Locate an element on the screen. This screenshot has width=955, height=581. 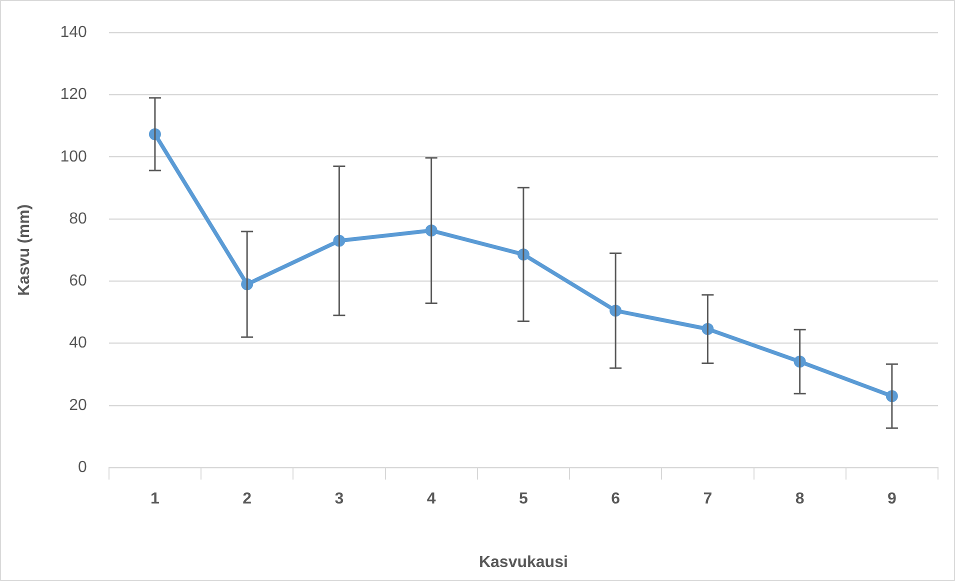
y-axis-title: Kasvu (mm) is located at coordinates (25, 250).